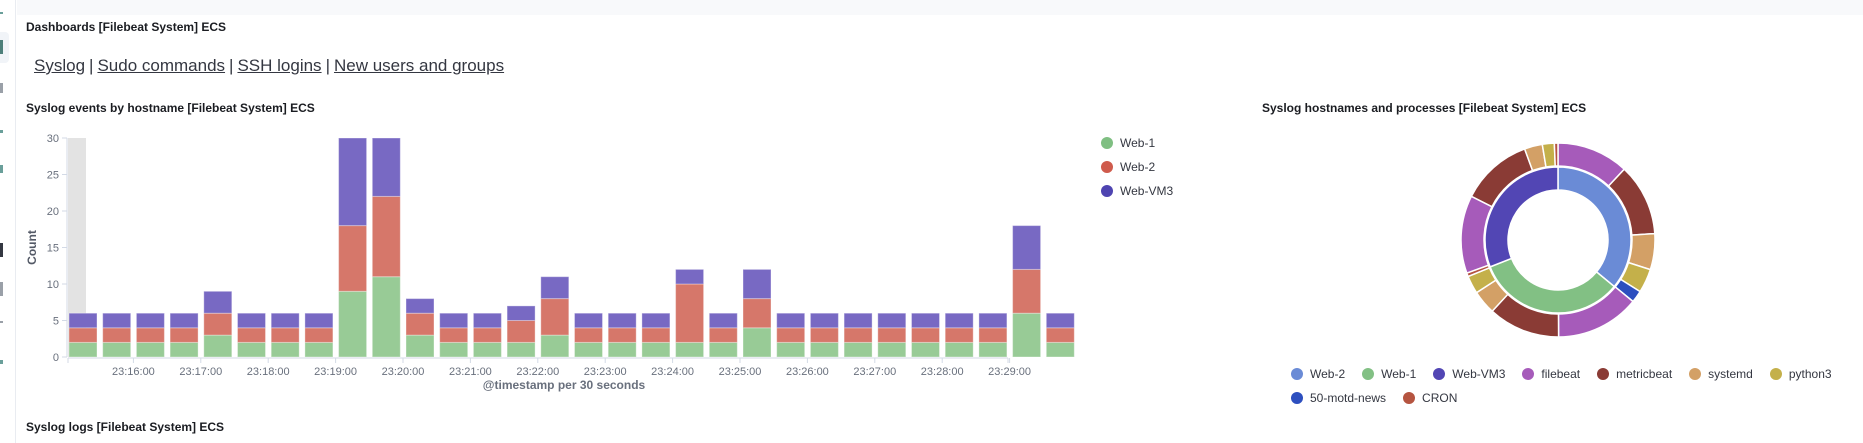 The height and width of the screenshot is (443, 1863). What do you see at coordinates (1338, 398) in the screenshot?
I see `legend-item-50-motd-news: 50-motd-news` at bounding box center [1338, 398].